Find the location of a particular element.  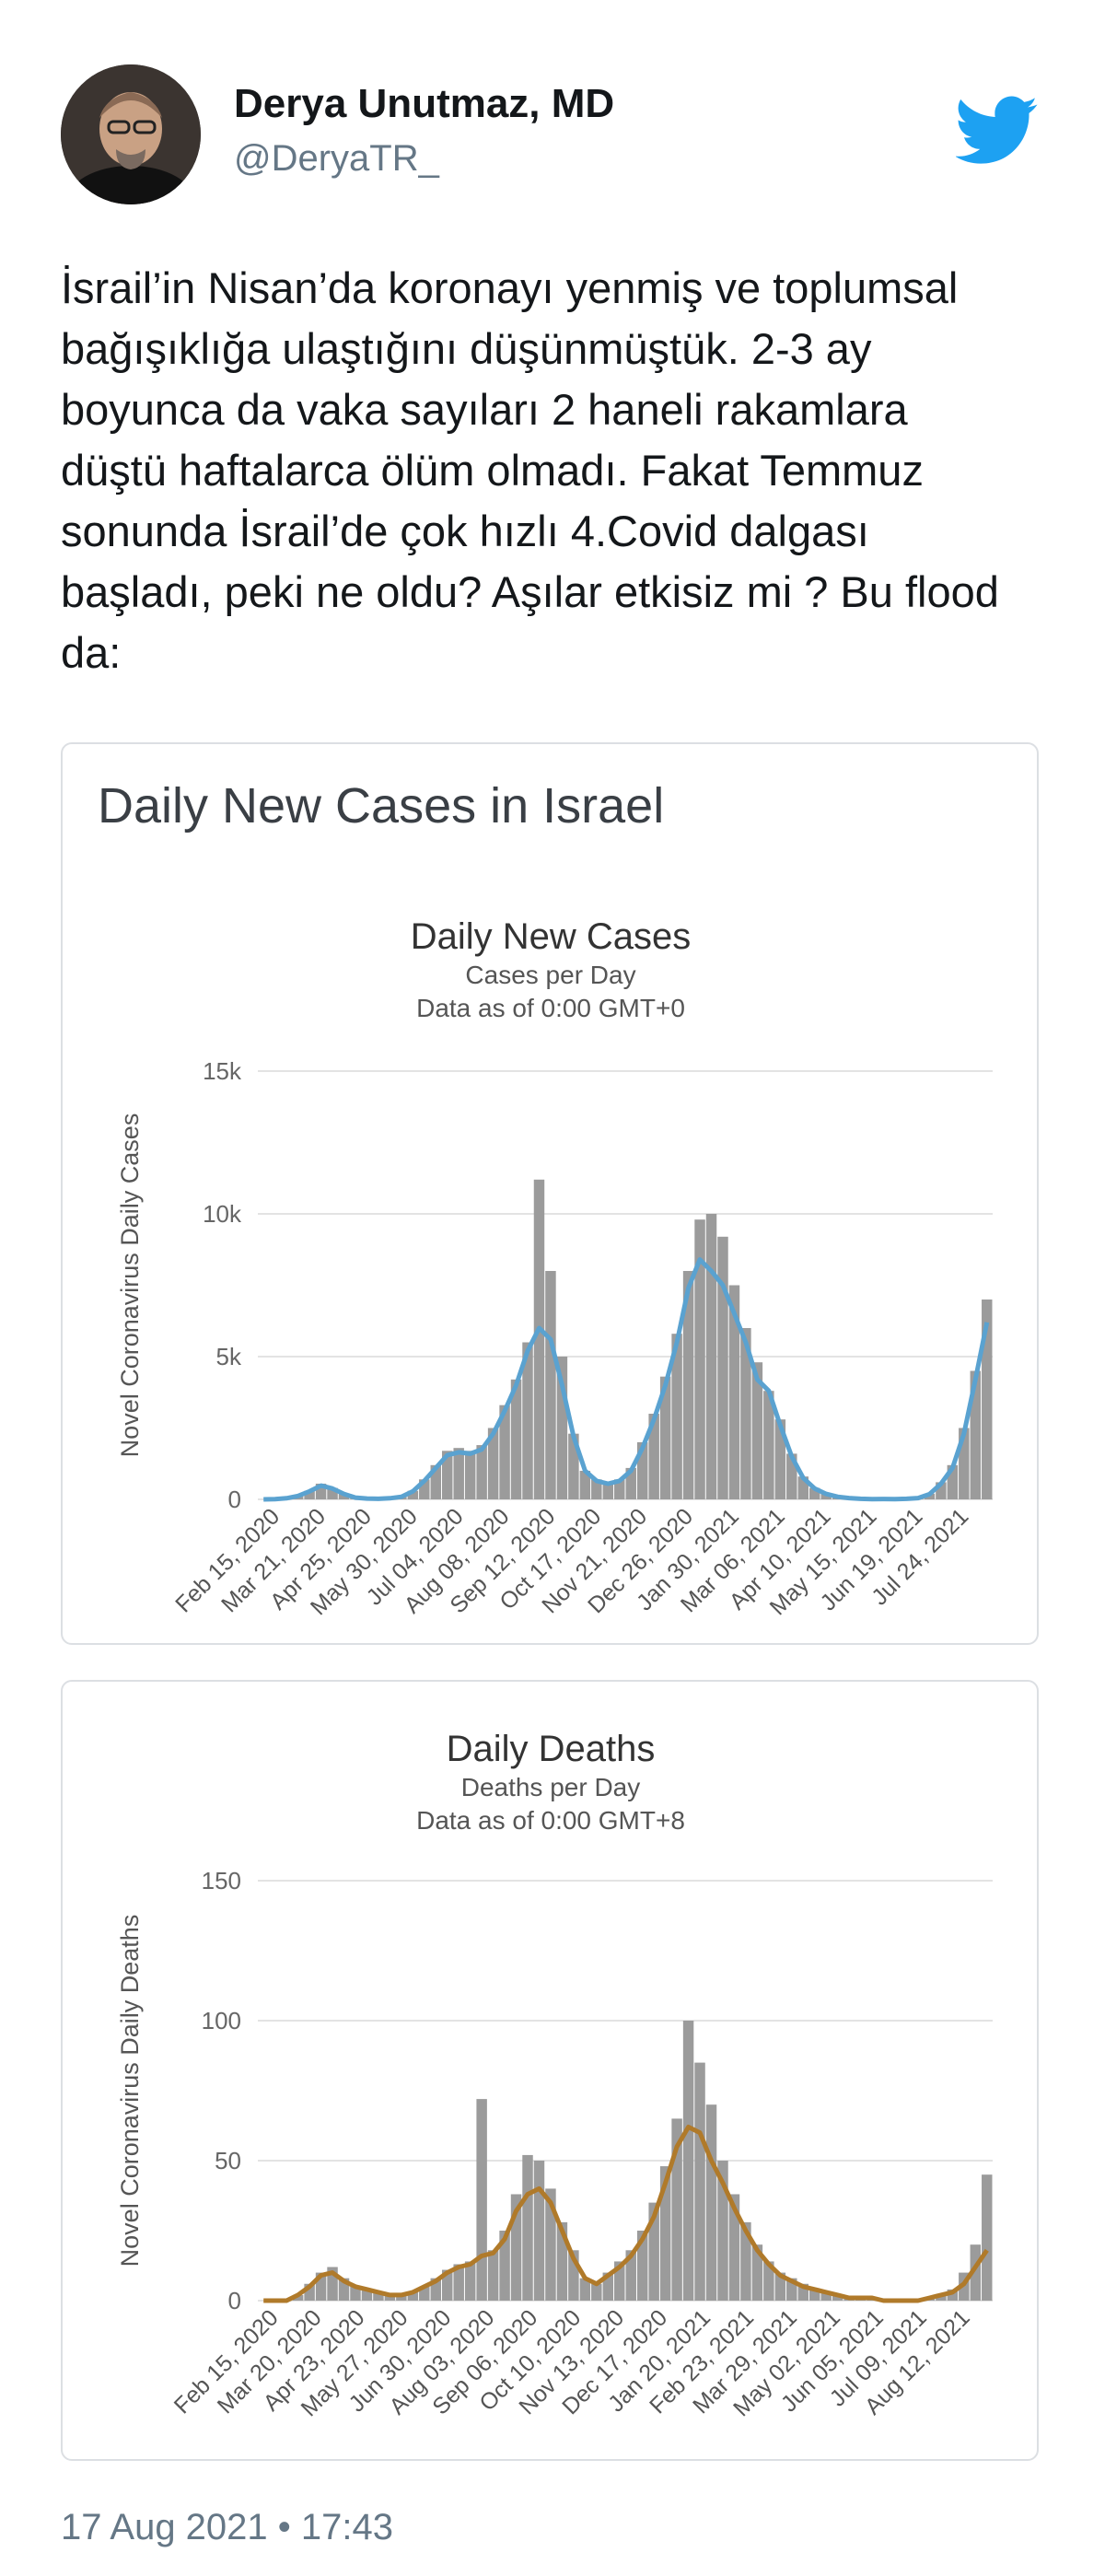

avatar-image is located at coordinates (131, 134).